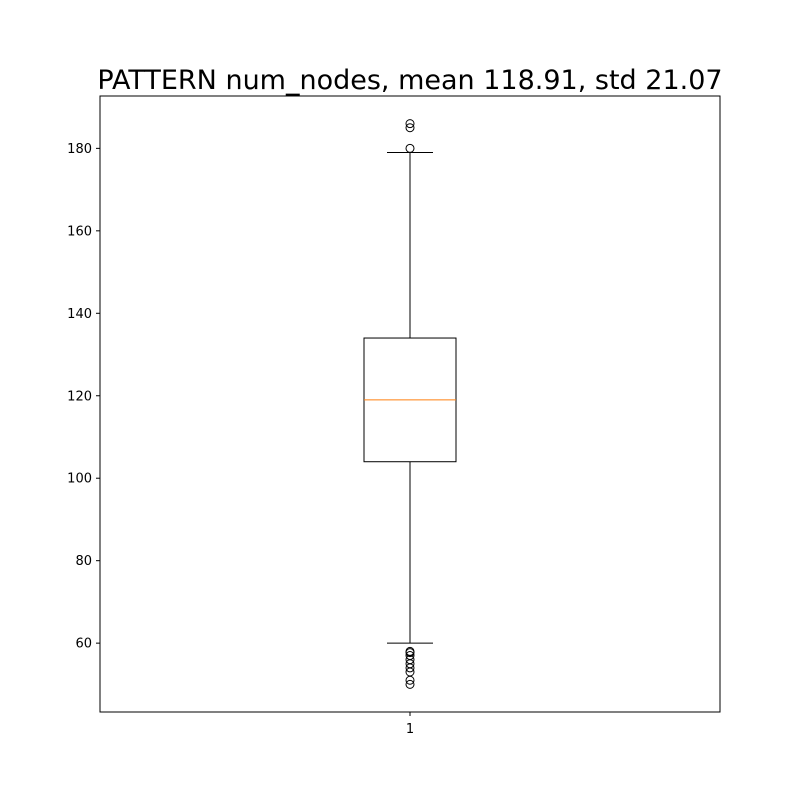  Describe the element at coordinates (83, 561) in the screenshot. I see `y-tick-label: 80` at that location.